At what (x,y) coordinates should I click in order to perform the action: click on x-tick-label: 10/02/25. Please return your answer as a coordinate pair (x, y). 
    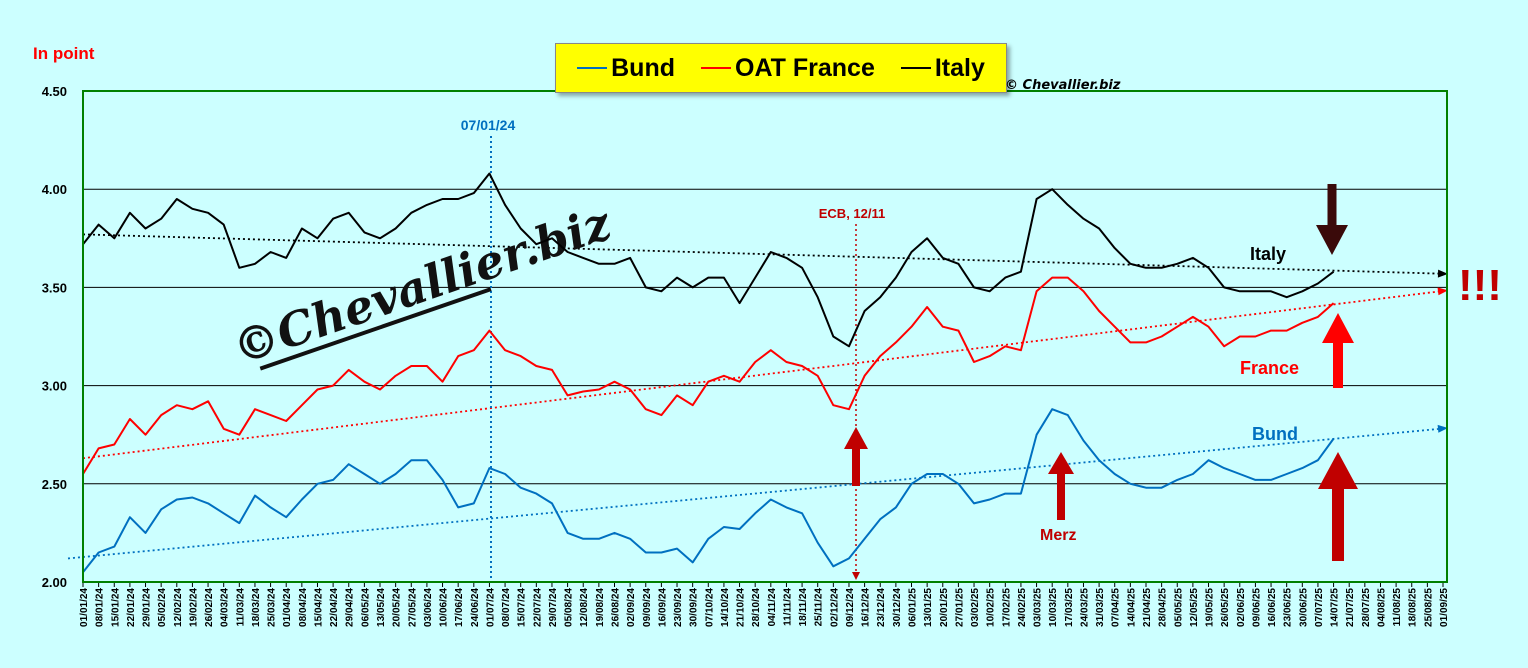
    Looking at the image, I should click on (991, 607).